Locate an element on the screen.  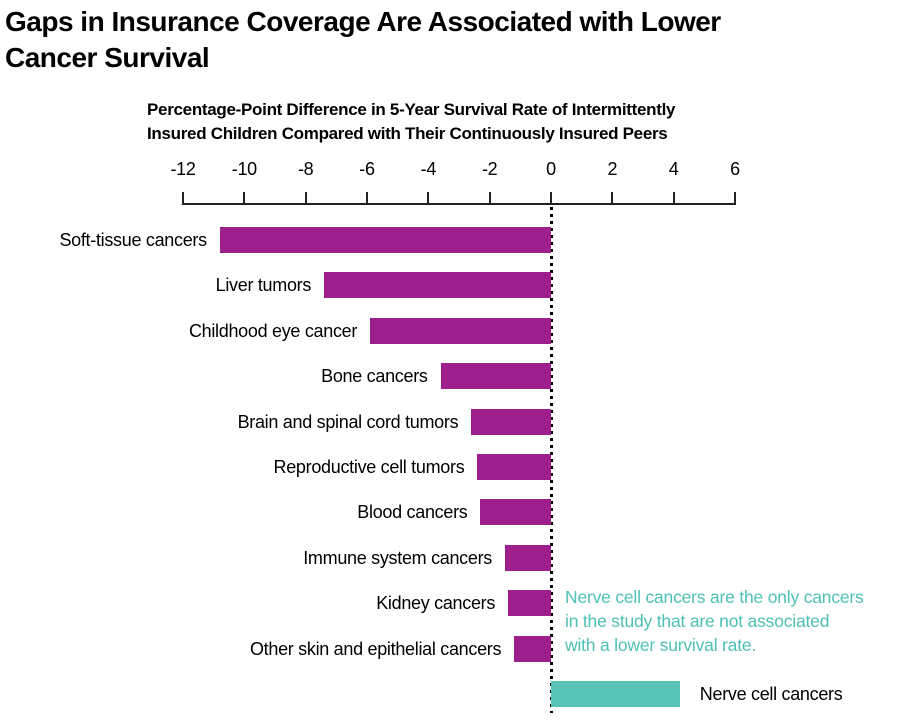
axis-tick-label: -12 is located at coordinates (183, 169).